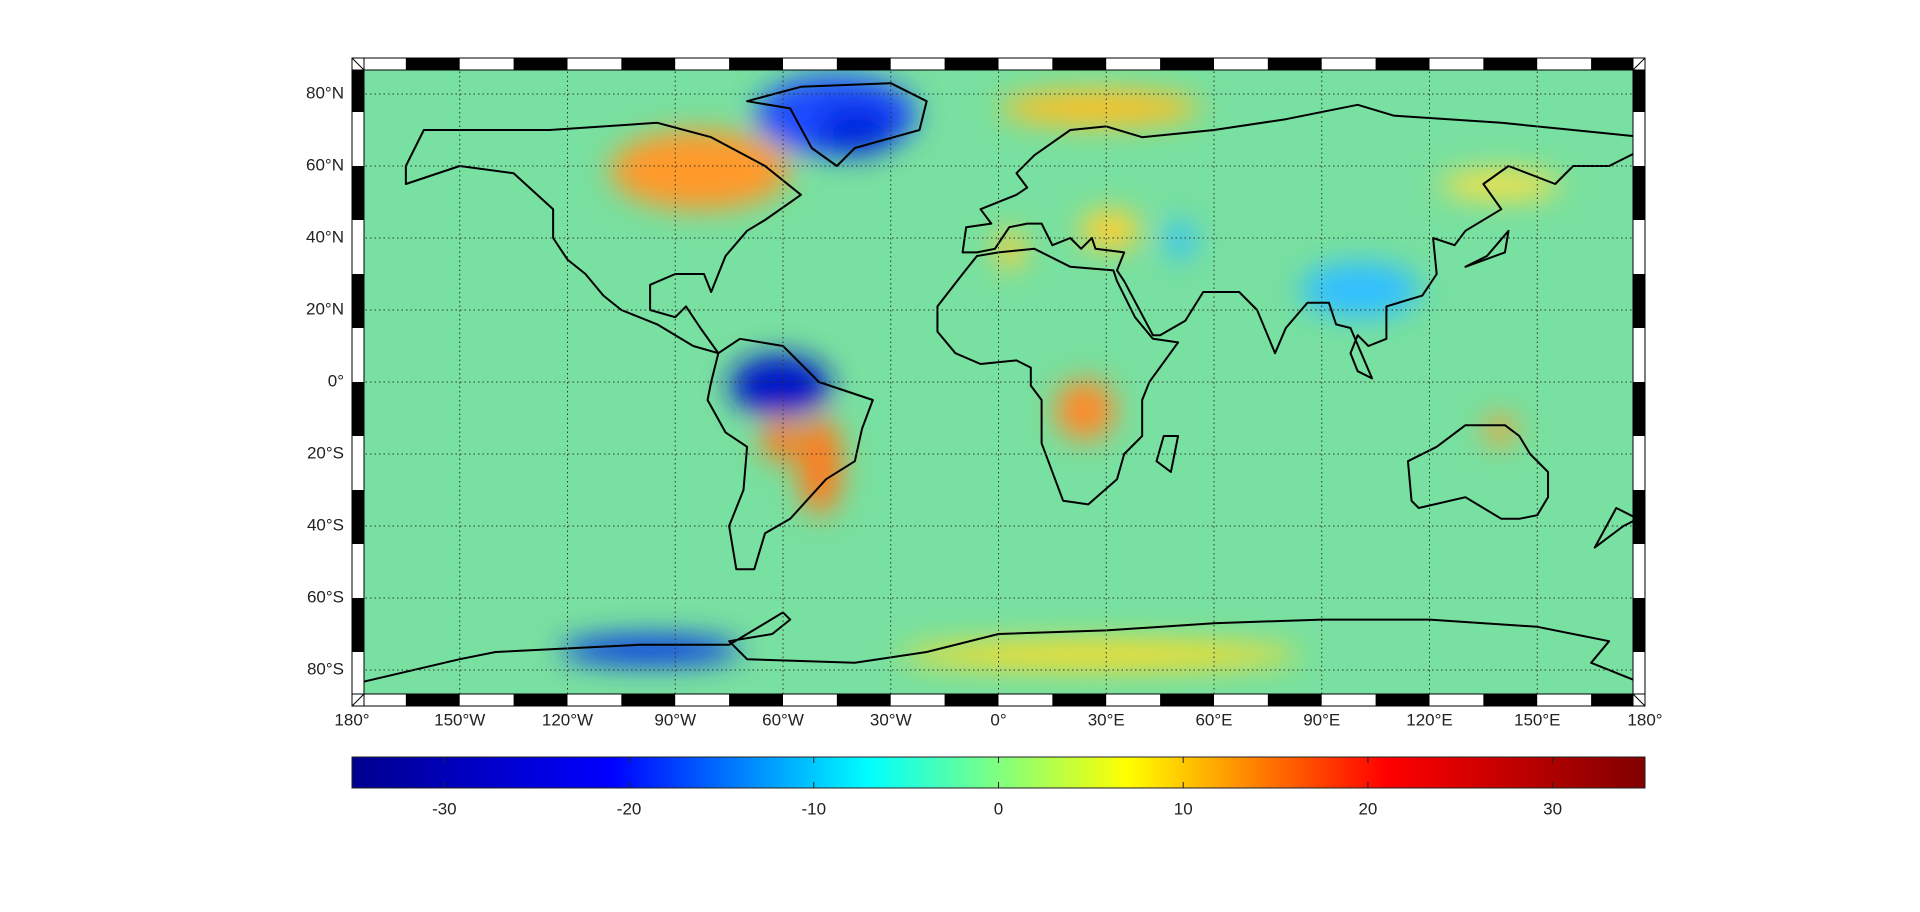 This screenshot has width=1920, height=912. What do you see at coordinates (1321, 719) in the screenshot?
I see `x-tick-label: 90°E` at bounding box center [1321, 719].